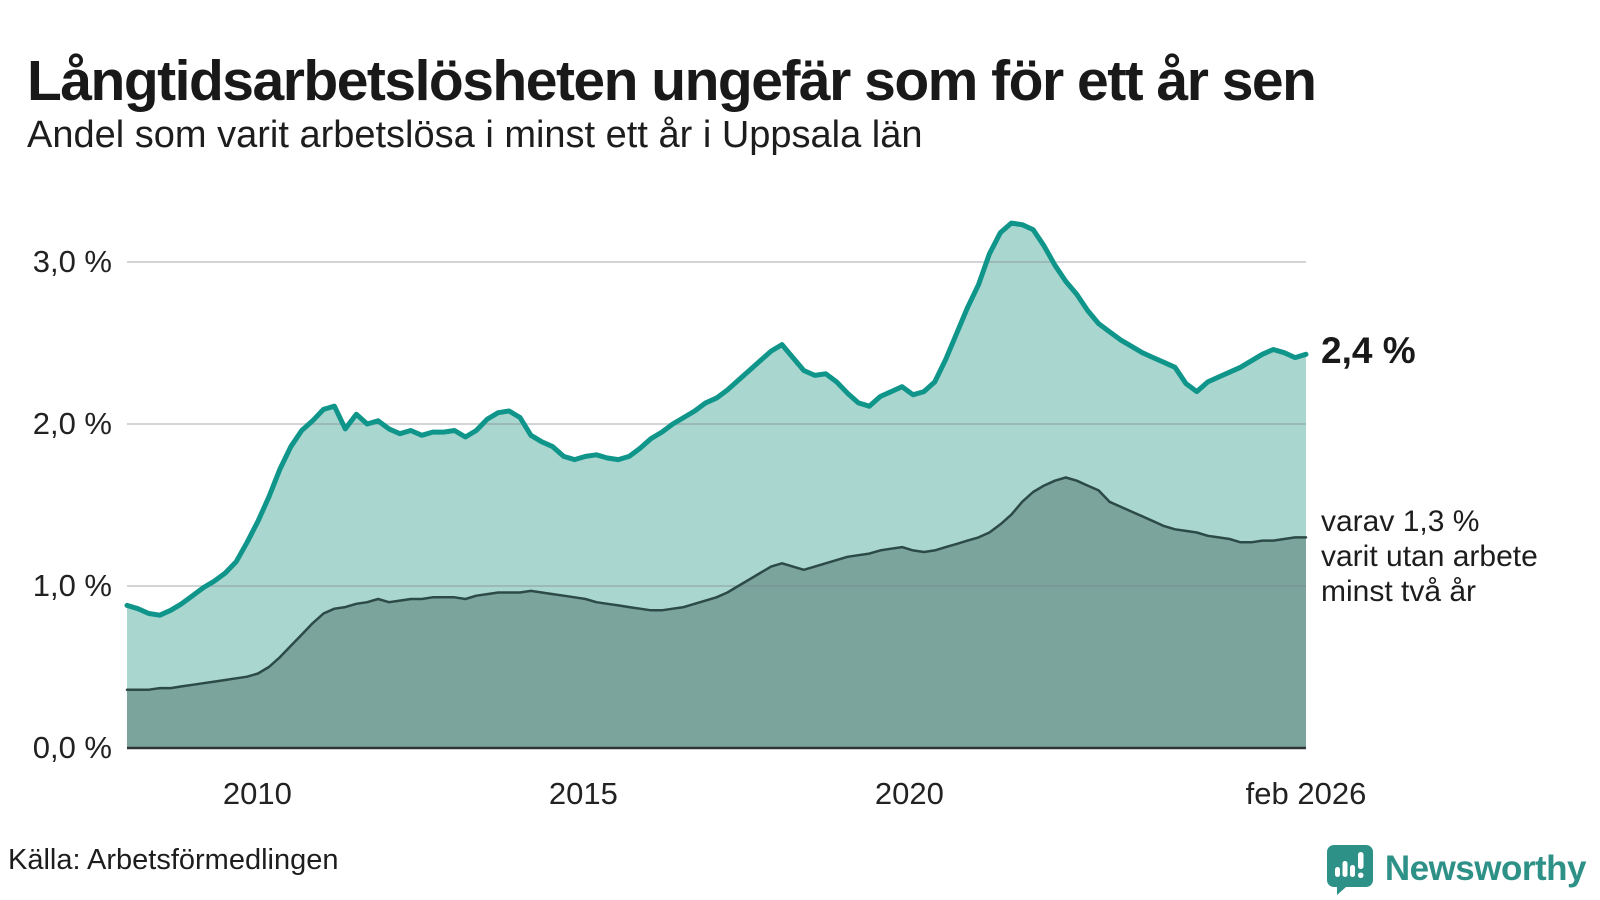 The image size is (1600, 900). What do you see at coordinates (1349, 870) in the screenshot?
I see `newsworthy-speech-bubble-chart-icon` at bounding box center [1349, 870].